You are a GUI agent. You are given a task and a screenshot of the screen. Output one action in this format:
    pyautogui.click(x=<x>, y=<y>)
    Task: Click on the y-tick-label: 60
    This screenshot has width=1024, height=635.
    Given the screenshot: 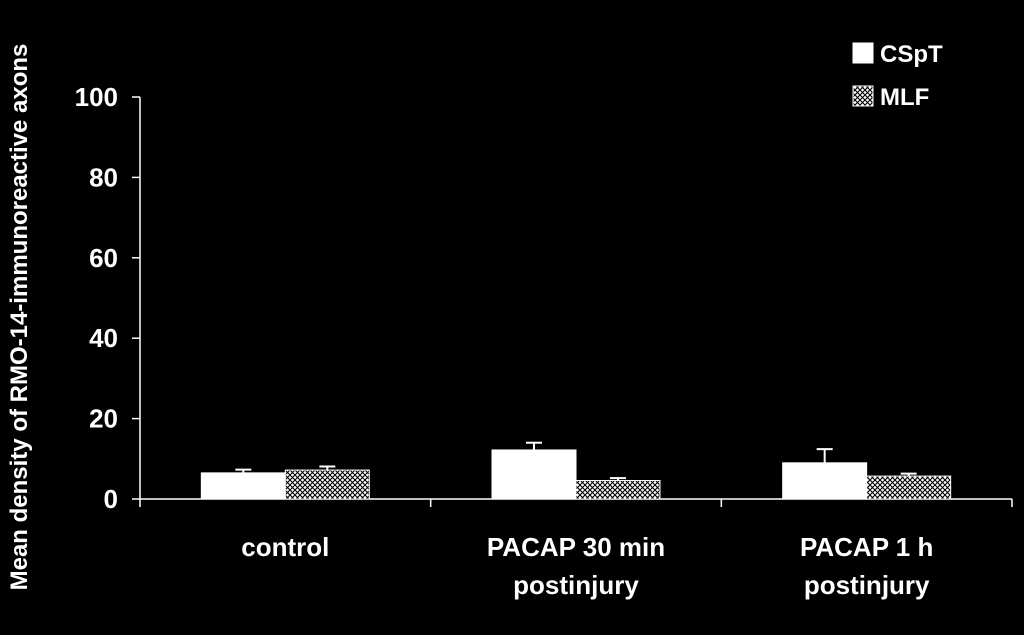 What is the action you would take?
    pyautogui.click(x=103, y=258)
    